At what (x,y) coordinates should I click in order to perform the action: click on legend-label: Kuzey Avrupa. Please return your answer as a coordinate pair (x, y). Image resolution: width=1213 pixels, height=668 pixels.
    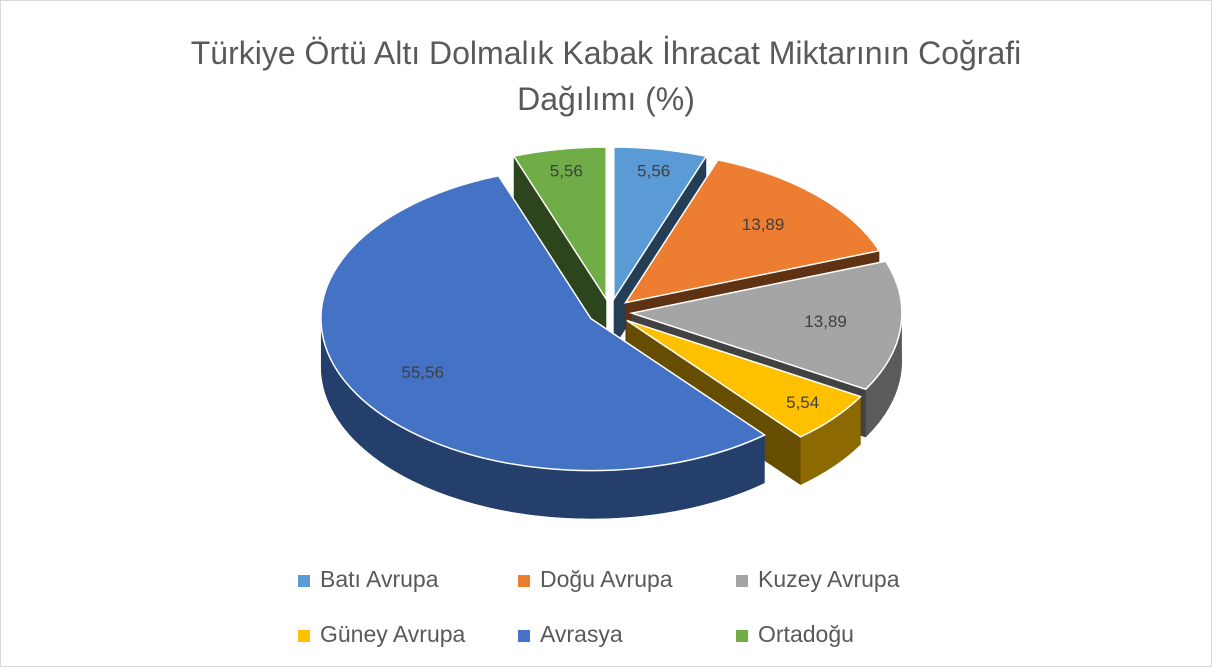
    Looking at the image, I should click on (829, 579).